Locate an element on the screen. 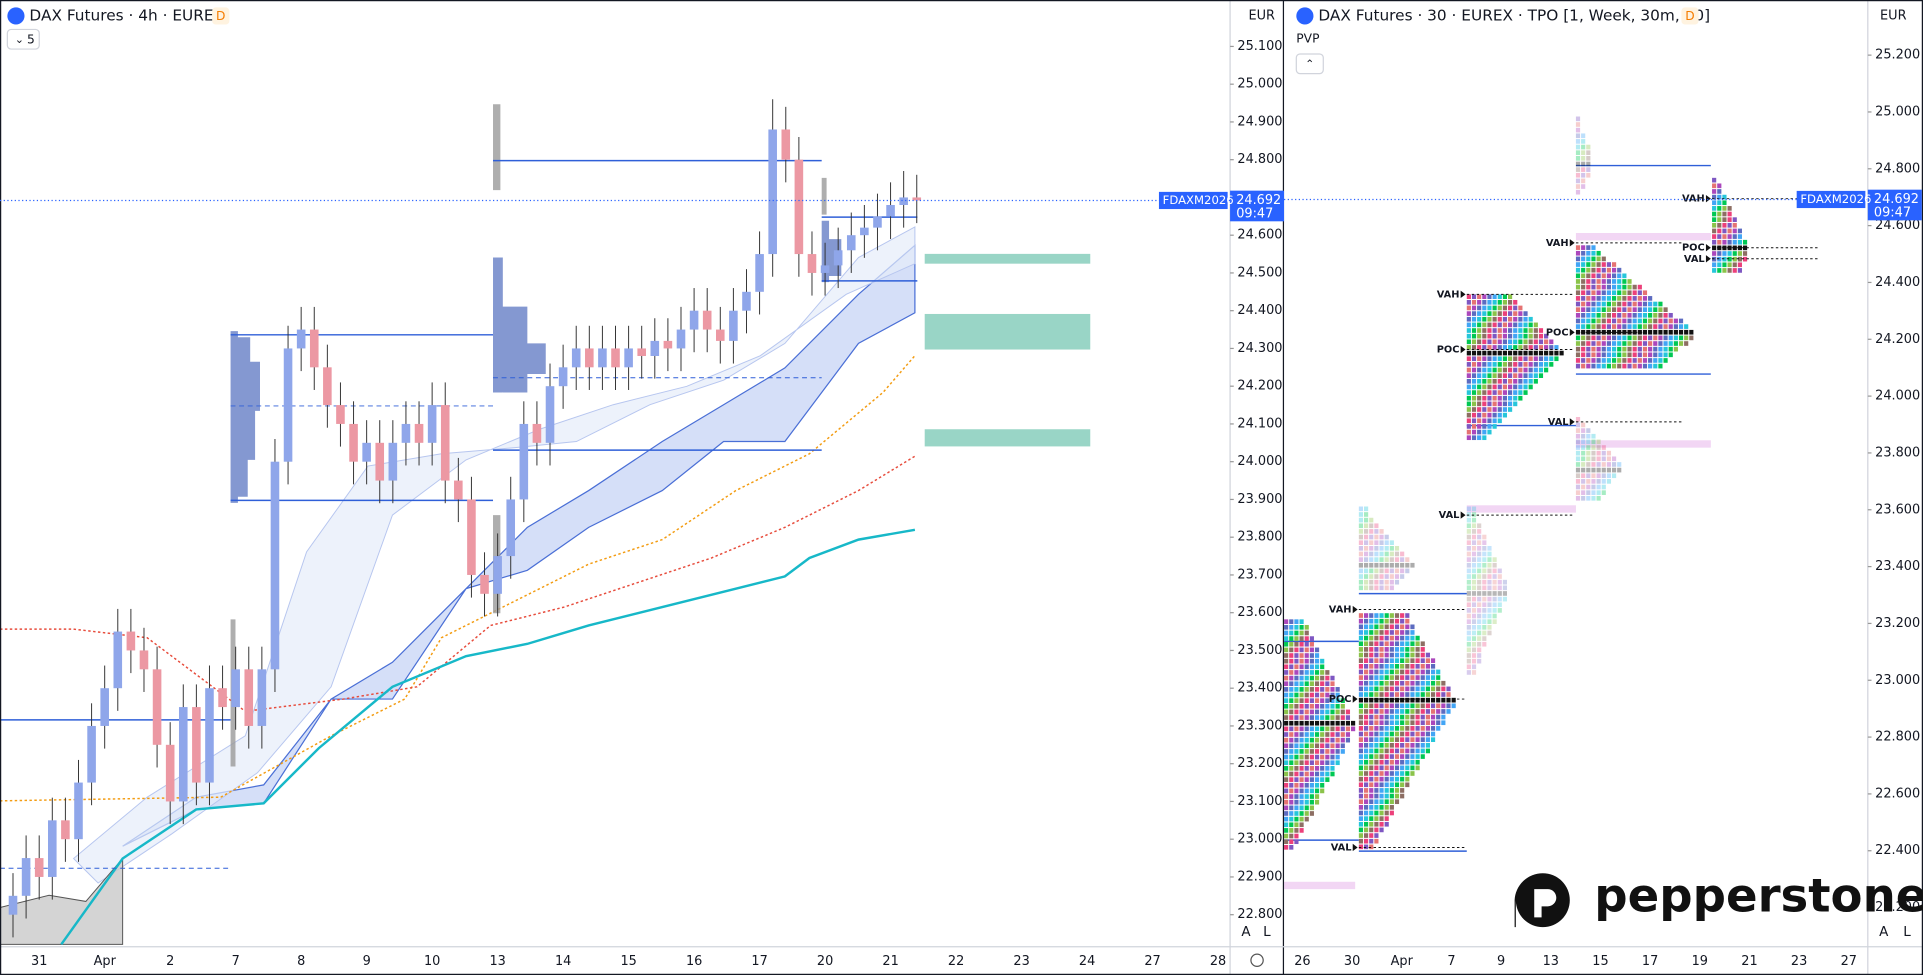 The height and width of the screenshot is (975, 1923). settings-icon is located at coordinates (1257, 960).